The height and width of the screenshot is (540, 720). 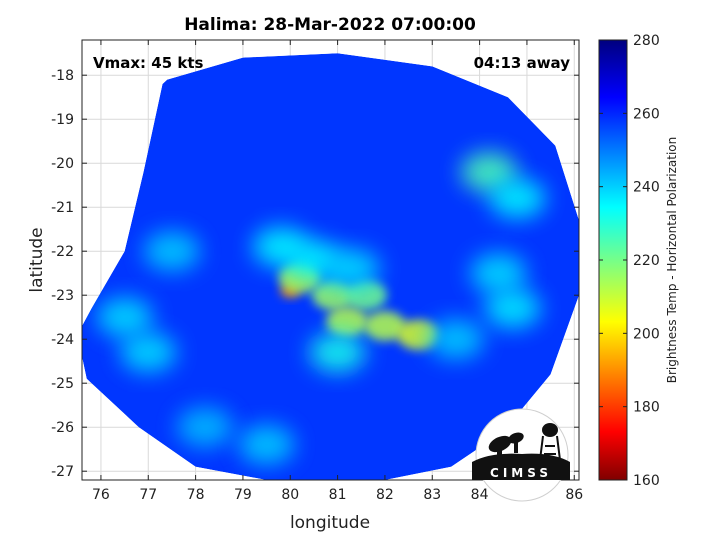 What do you see at coordinates (506, 445) in the screenshot?
I see `satellite-dish-icon` at bounding box center [506, 445].